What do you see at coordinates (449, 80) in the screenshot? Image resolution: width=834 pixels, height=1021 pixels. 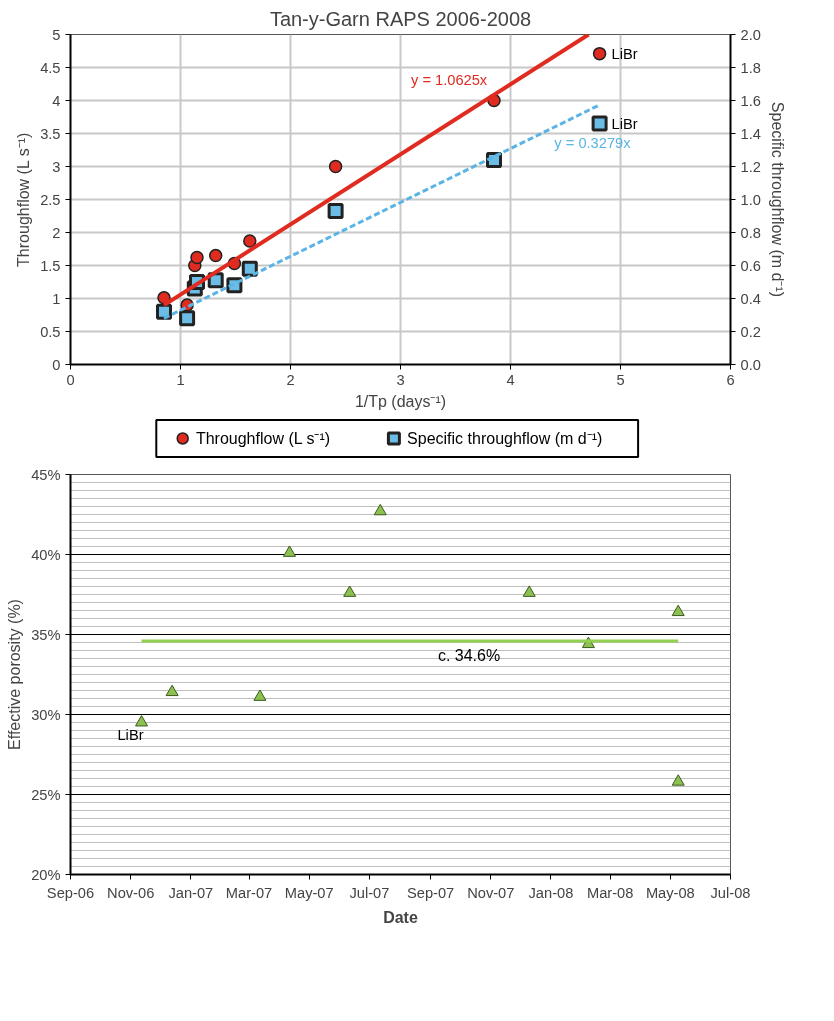 I see `series-label: y = 1.0625x` at bounding box center [449, 80].